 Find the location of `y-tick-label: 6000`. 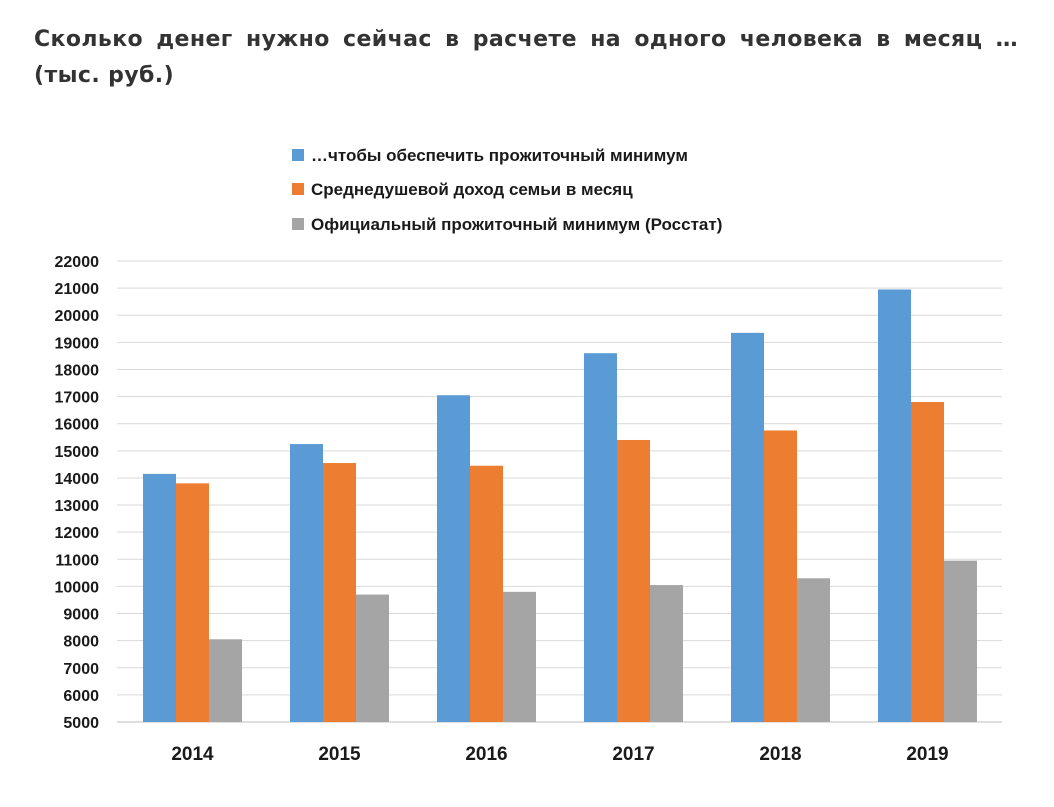

y-tick-label: 6000 is located at coordinates (81, 696).